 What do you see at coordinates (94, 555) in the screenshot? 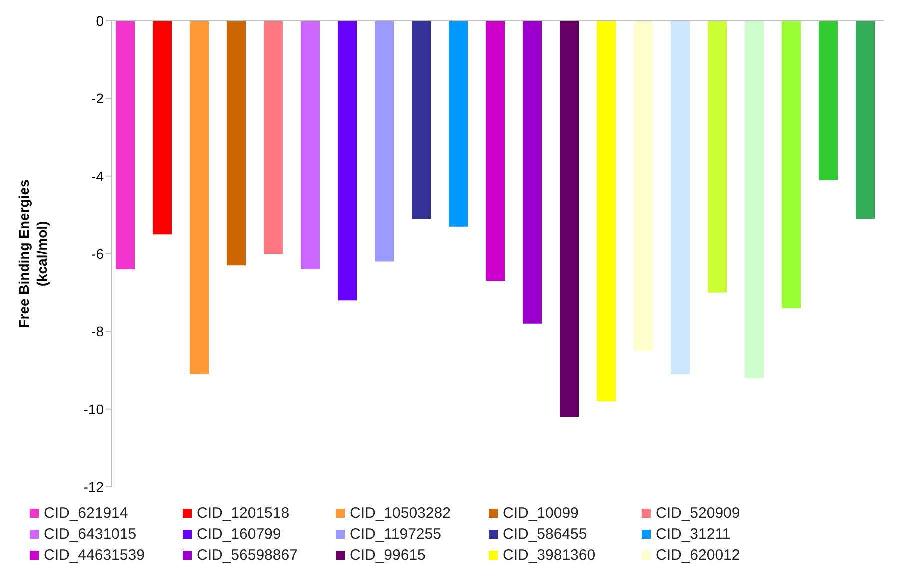
I see `legend-label: CID_44631539` at bounding box center [94, 555].